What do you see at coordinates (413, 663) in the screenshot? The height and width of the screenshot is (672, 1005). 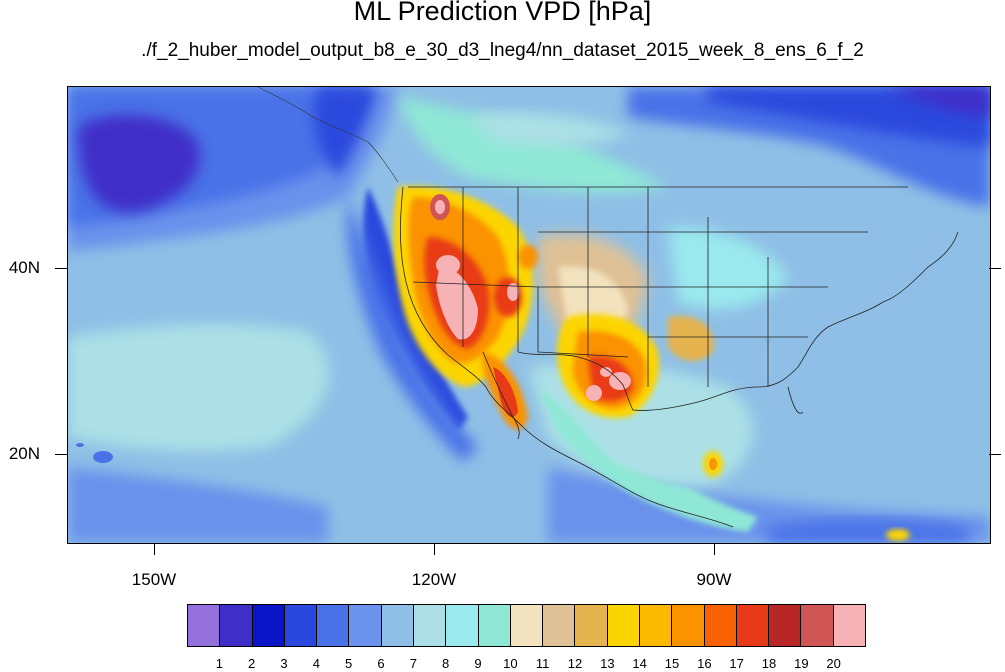 I see `colorbar-label: 7` at bounding box center [413, 663].